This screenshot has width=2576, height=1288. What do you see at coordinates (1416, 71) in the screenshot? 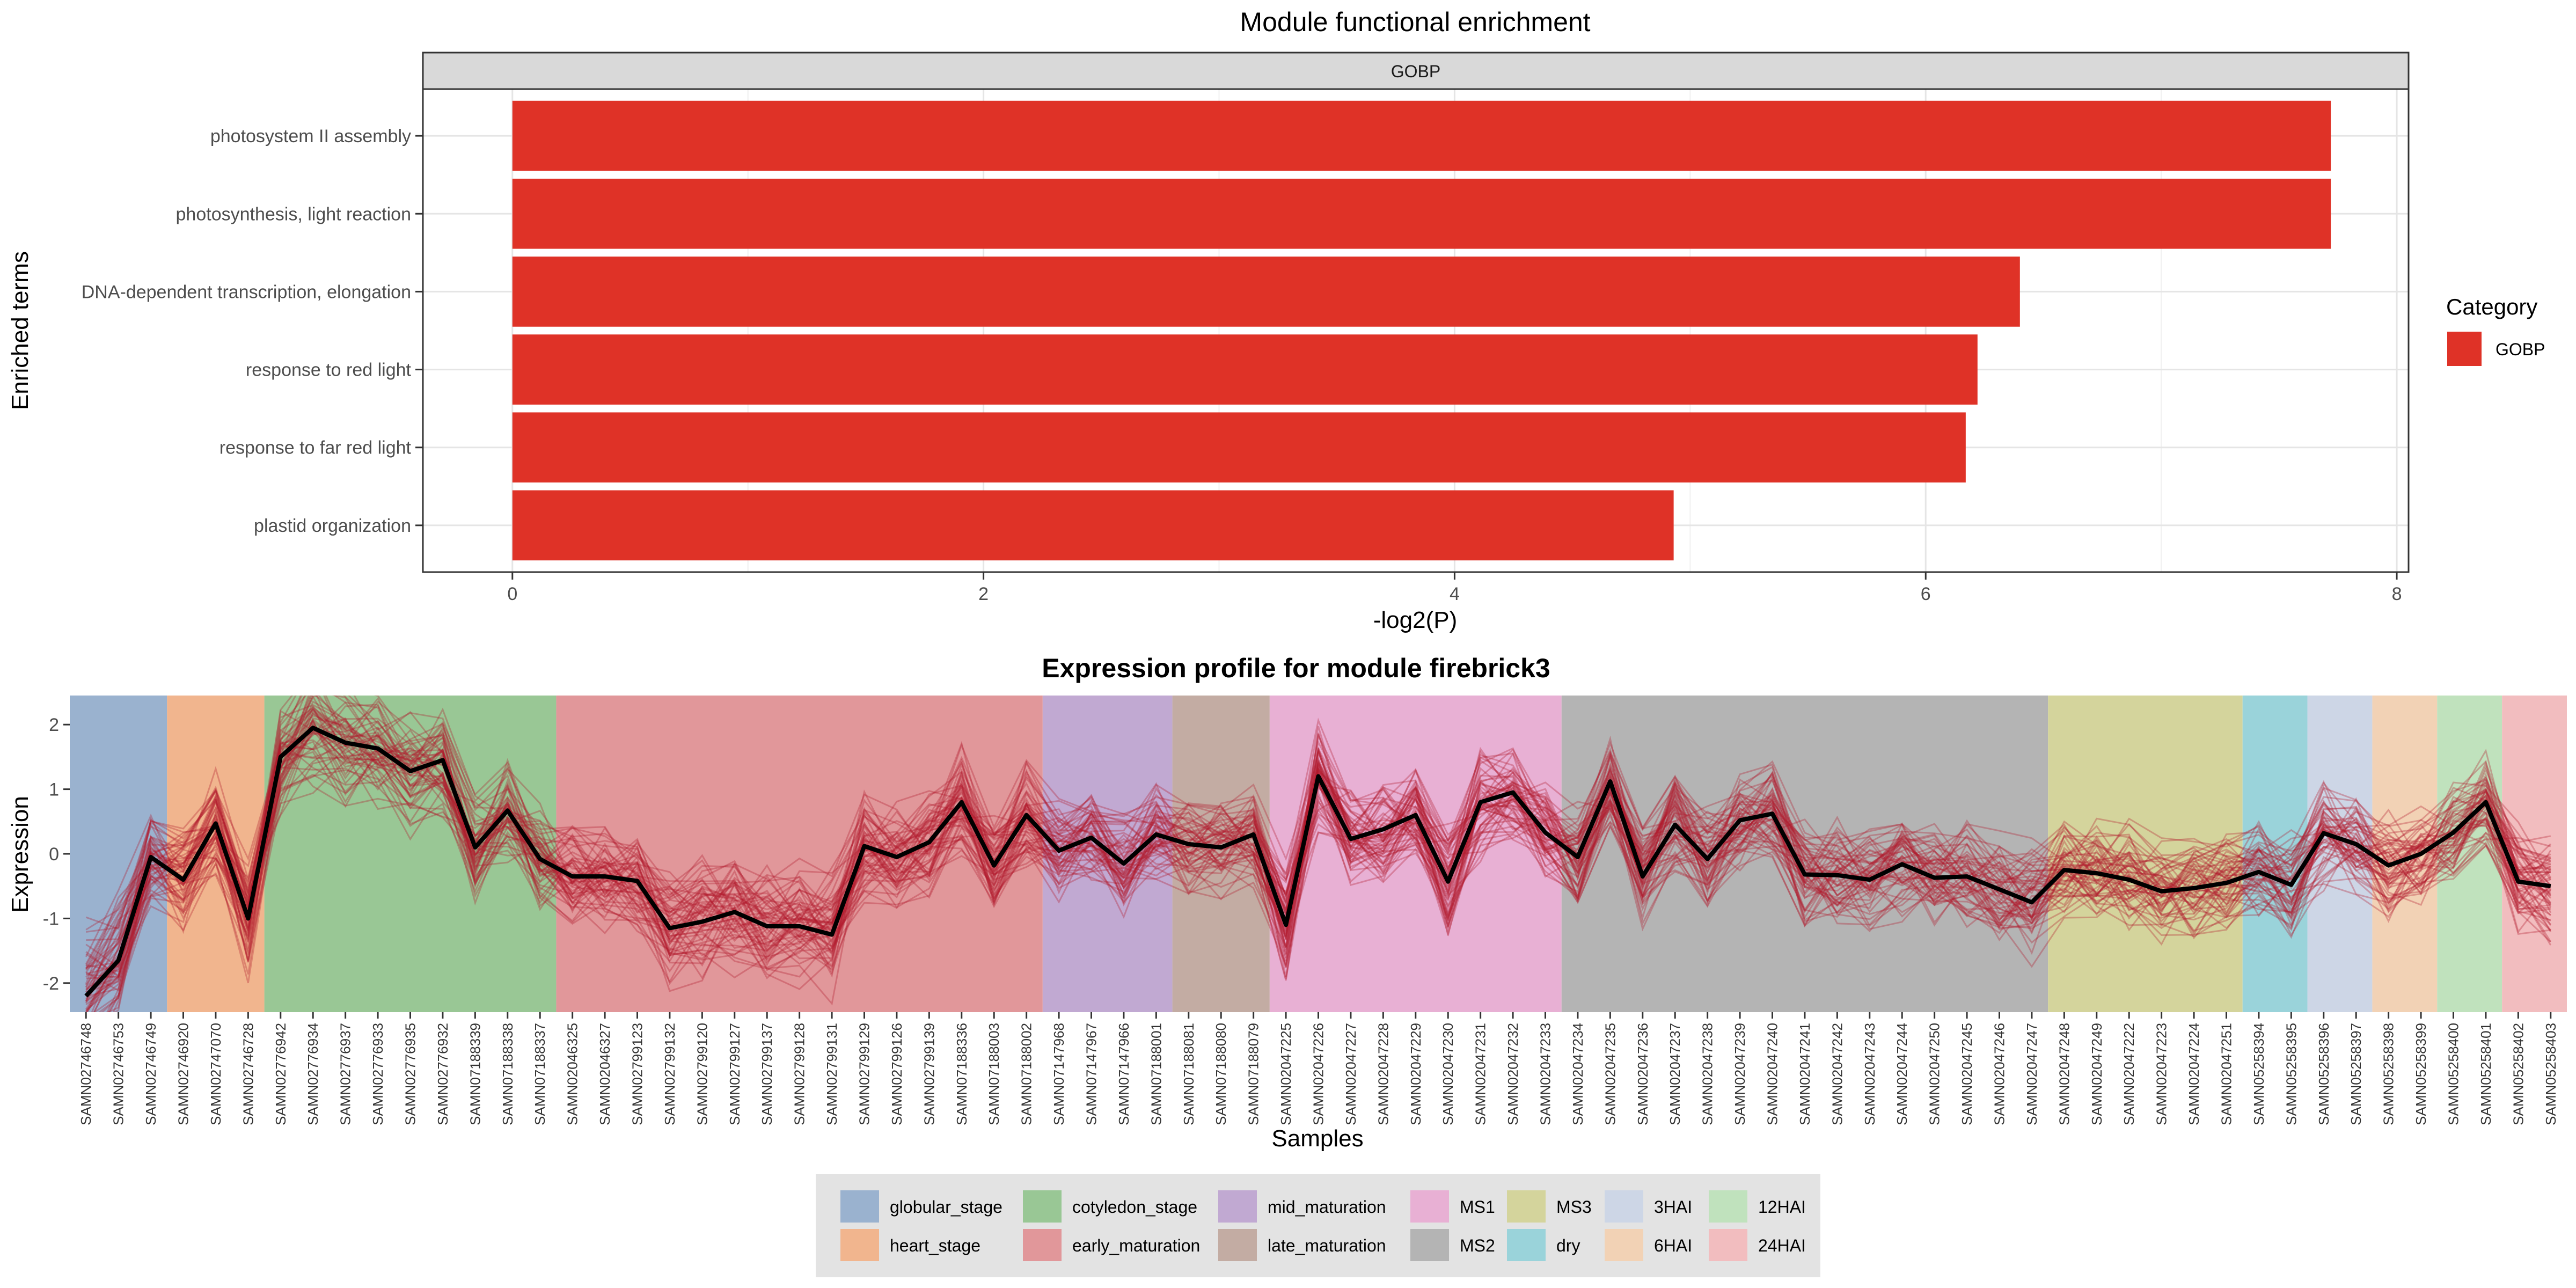
I see `facet-strip` at bounding box center [1416, 71].